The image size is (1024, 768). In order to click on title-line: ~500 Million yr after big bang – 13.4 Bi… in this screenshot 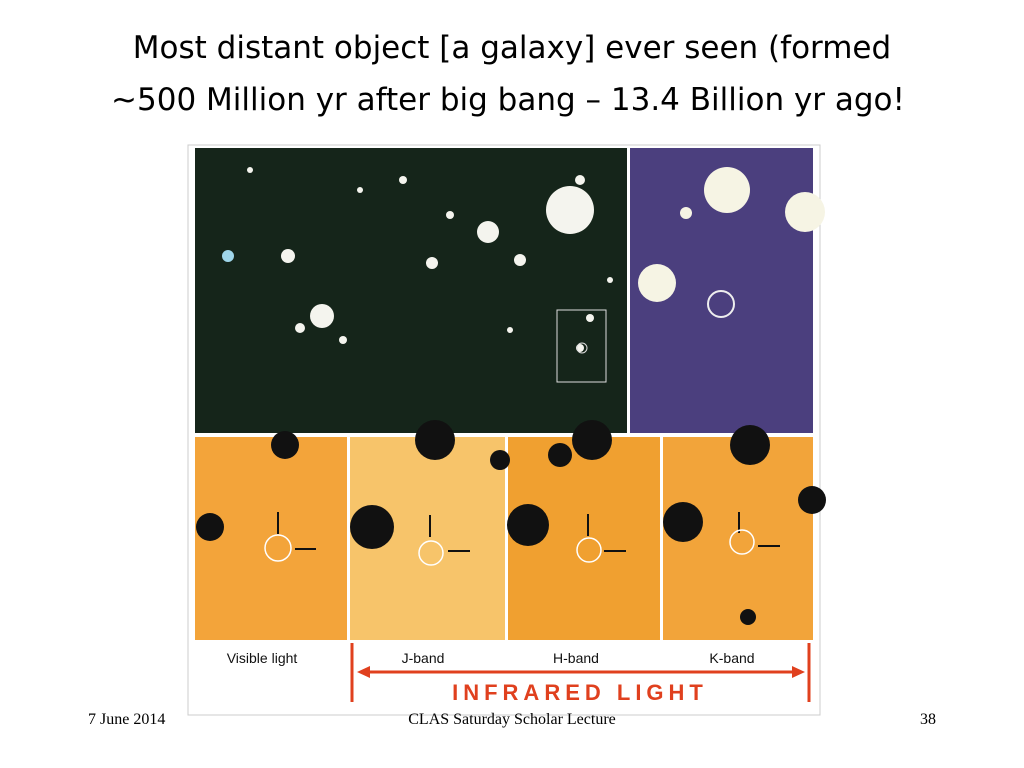, I will do `click(508, 100)`.